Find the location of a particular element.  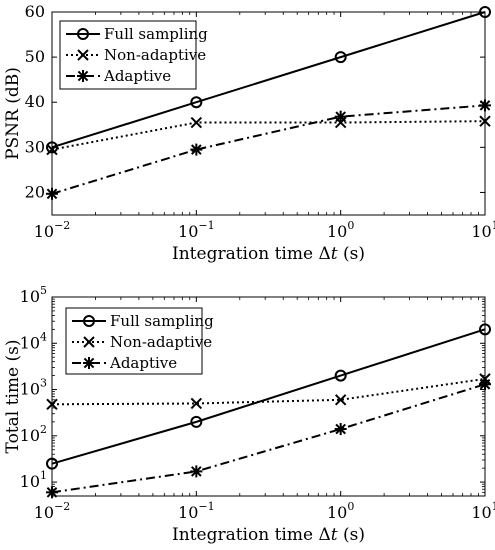

x-axis-label: Integration time Δt (s) is located at coordinates (268, 254).